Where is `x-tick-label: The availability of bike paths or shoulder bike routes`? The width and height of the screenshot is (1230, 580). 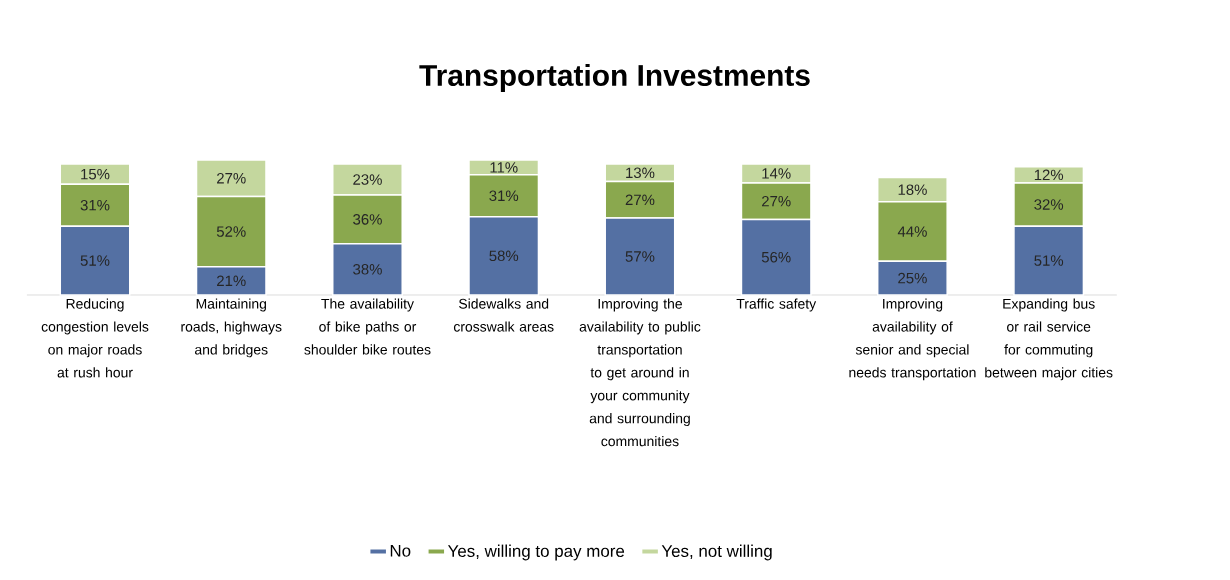
x-tick-label: The availability of bike paths or shoulder bike routes is located at coordinates (367, 326).